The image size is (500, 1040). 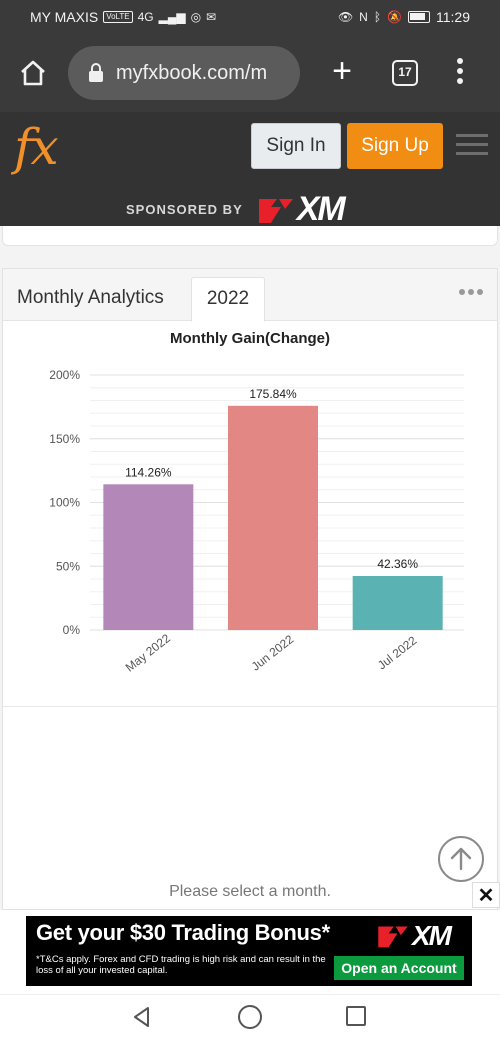 I want to click on xm-brand-text: XM, so click(x=321, y=209).